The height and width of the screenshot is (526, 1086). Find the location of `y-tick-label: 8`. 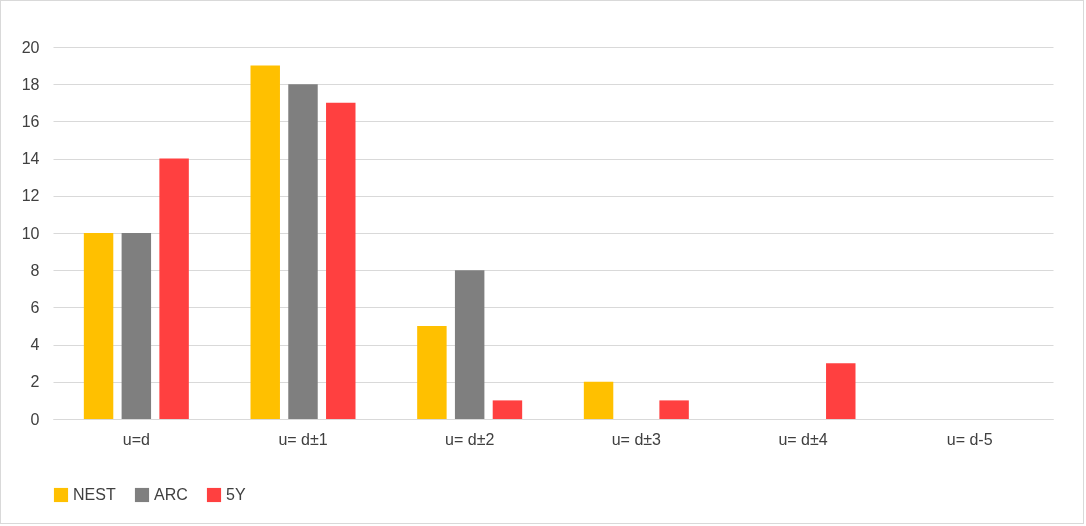

y-tick-label: 8 is located at coordinates (35, 270).